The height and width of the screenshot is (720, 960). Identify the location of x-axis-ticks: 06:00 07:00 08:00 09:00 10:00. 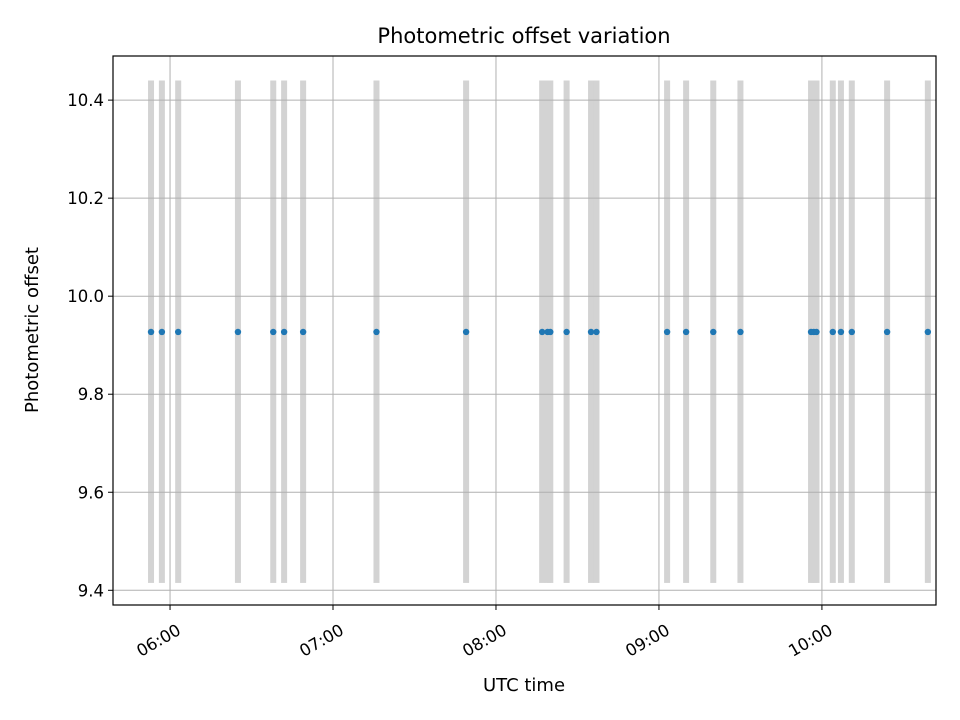
(484, 633).